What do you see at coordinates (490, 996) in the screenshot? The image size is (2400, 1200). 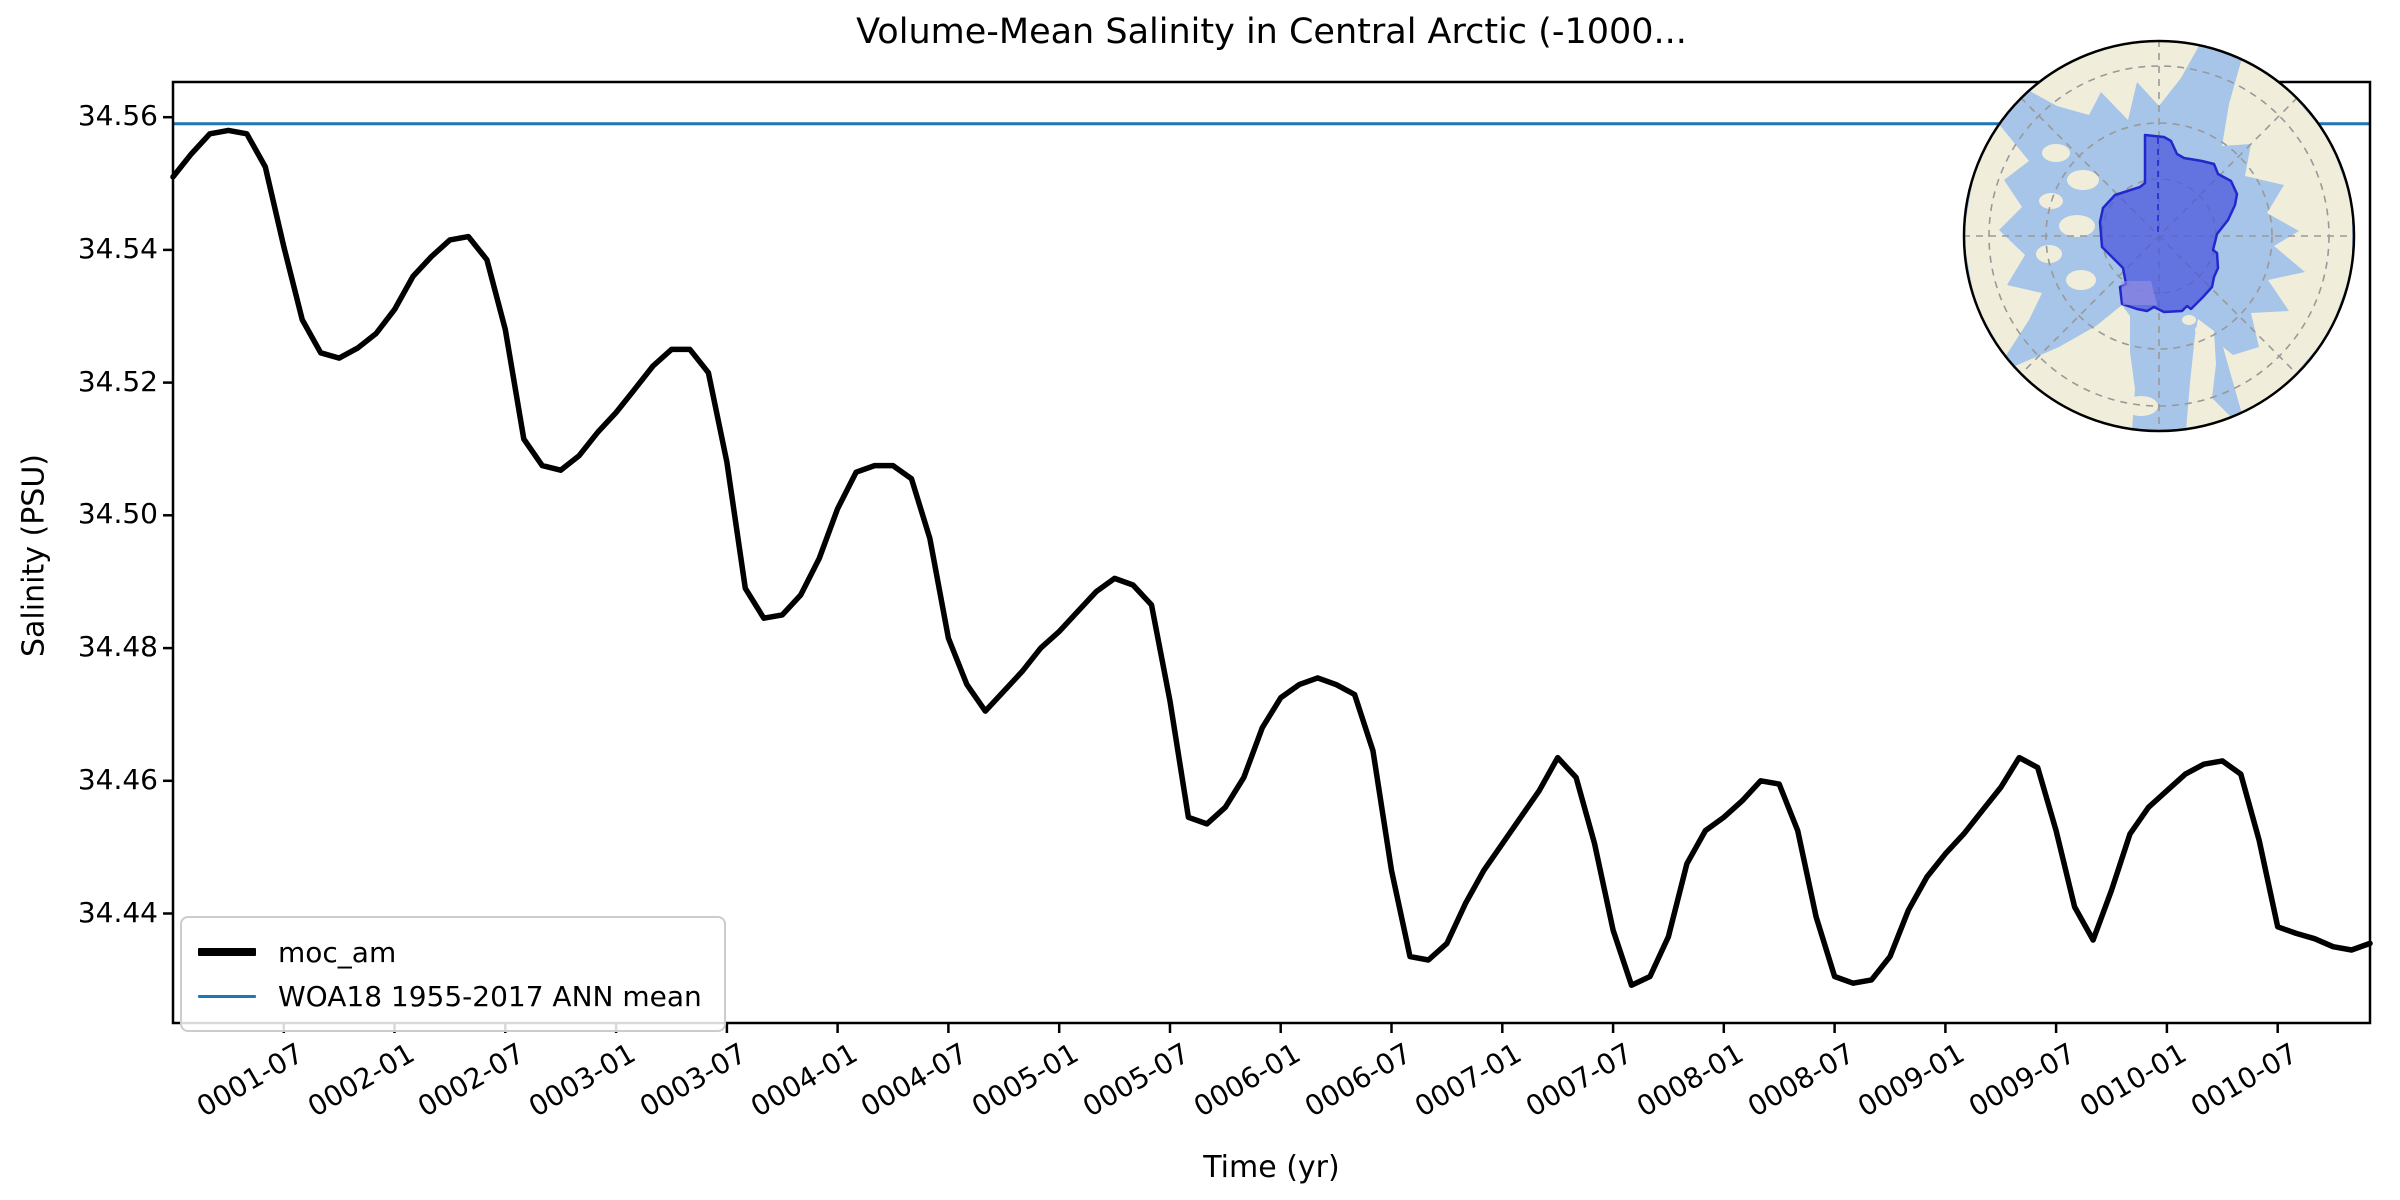 I see `legend-label: WOA18 1955-2017 ANN mean` at bounding box center [490, 996].